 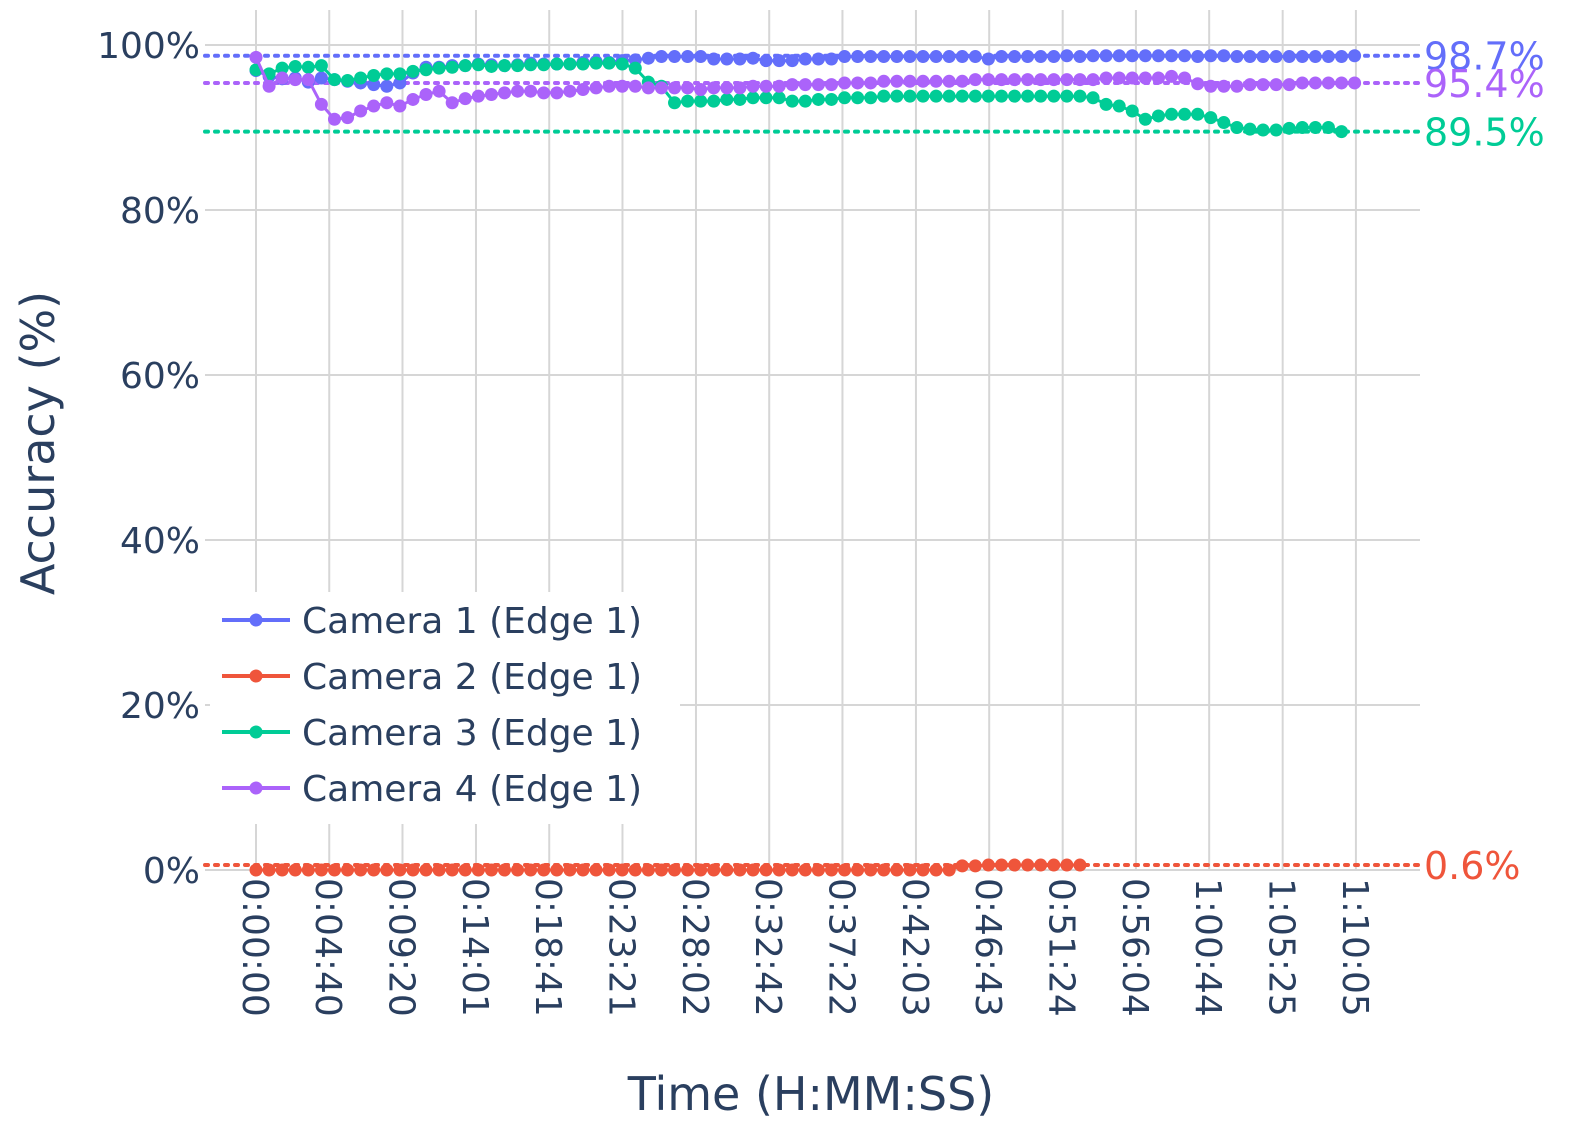 I want to click on x-tick-label: 0:28:02, so click(x=694, y=947).